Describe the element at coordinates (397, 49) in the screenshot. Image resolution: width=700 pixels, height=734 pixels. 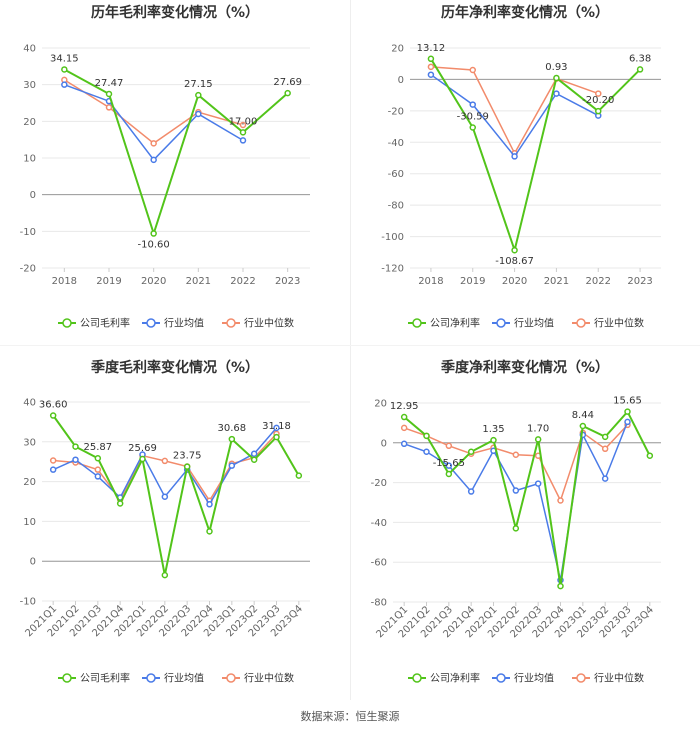
I see `y-tick-label: 20` at that location.